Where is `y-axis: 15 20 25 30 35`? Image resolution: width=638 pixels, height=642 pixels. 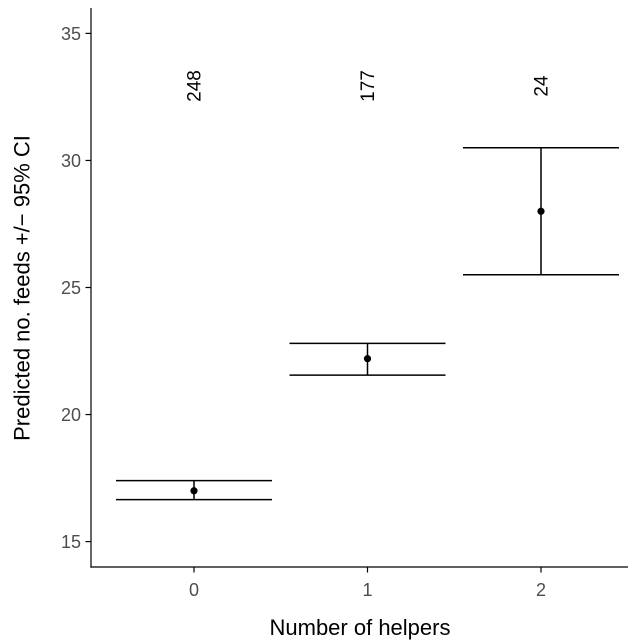
y-axis: 15 20 25 30 35 is located at coordinates (76, 288).